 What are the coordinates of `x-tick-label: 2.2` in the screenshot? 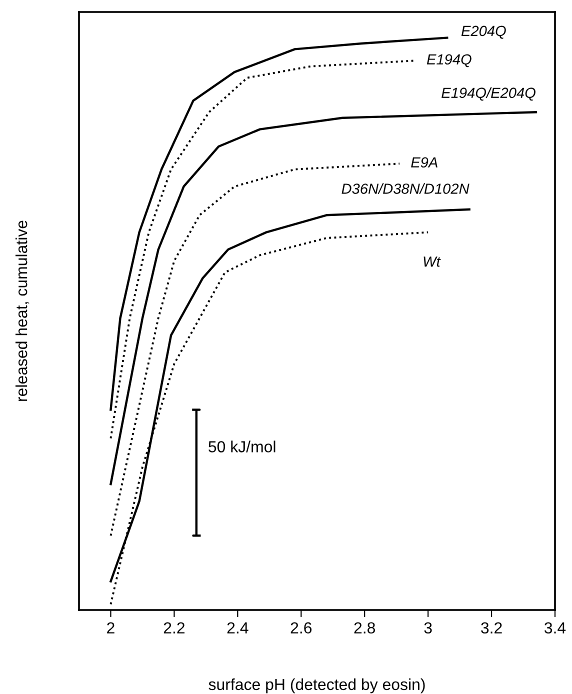 It's located at (174, 628).